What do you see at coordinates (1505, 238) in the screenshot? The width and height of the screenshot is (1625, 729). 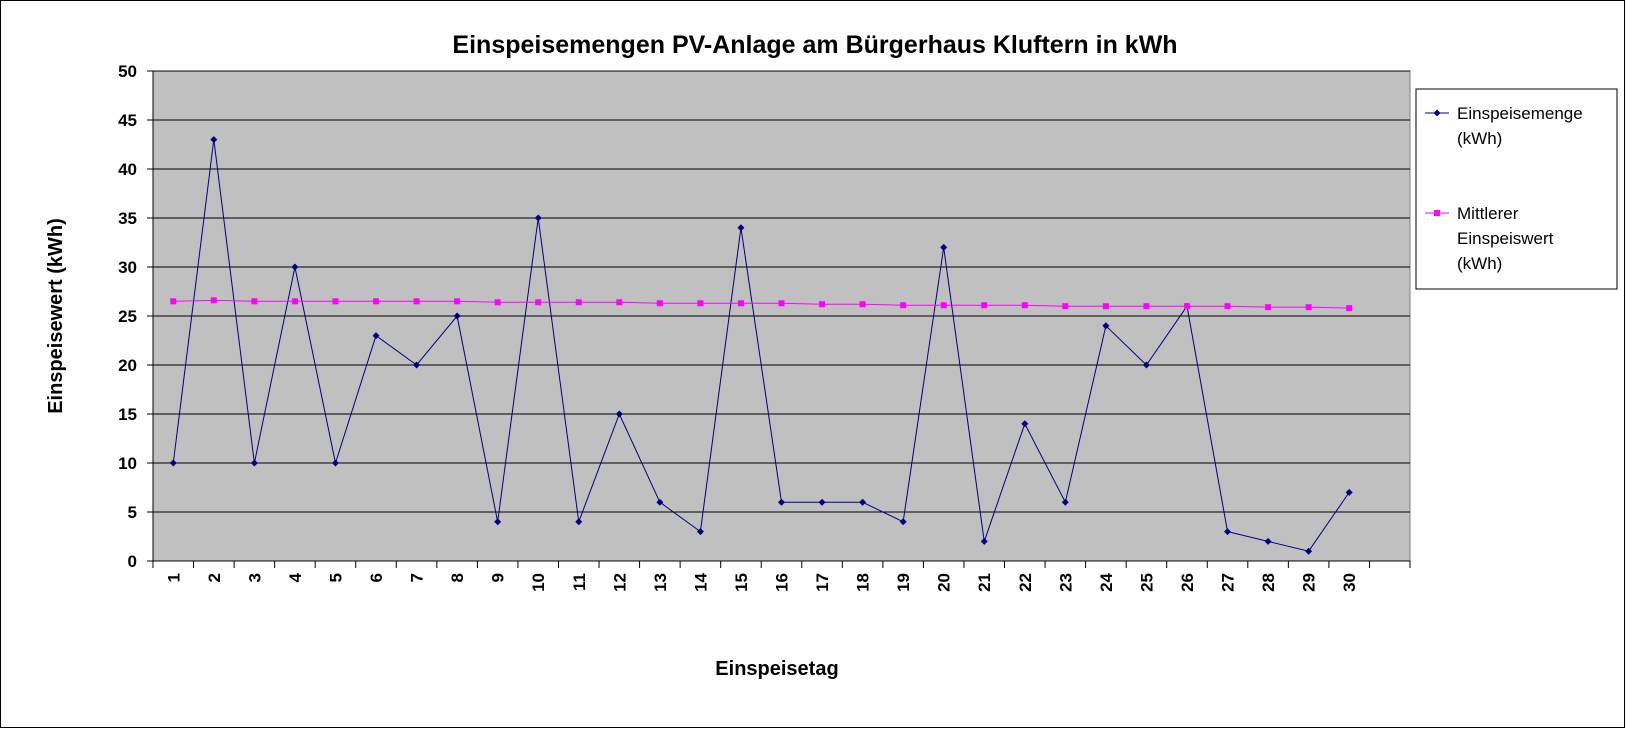 I see `legend-label: Einspeiswert` at bounding box center [1505, 238].